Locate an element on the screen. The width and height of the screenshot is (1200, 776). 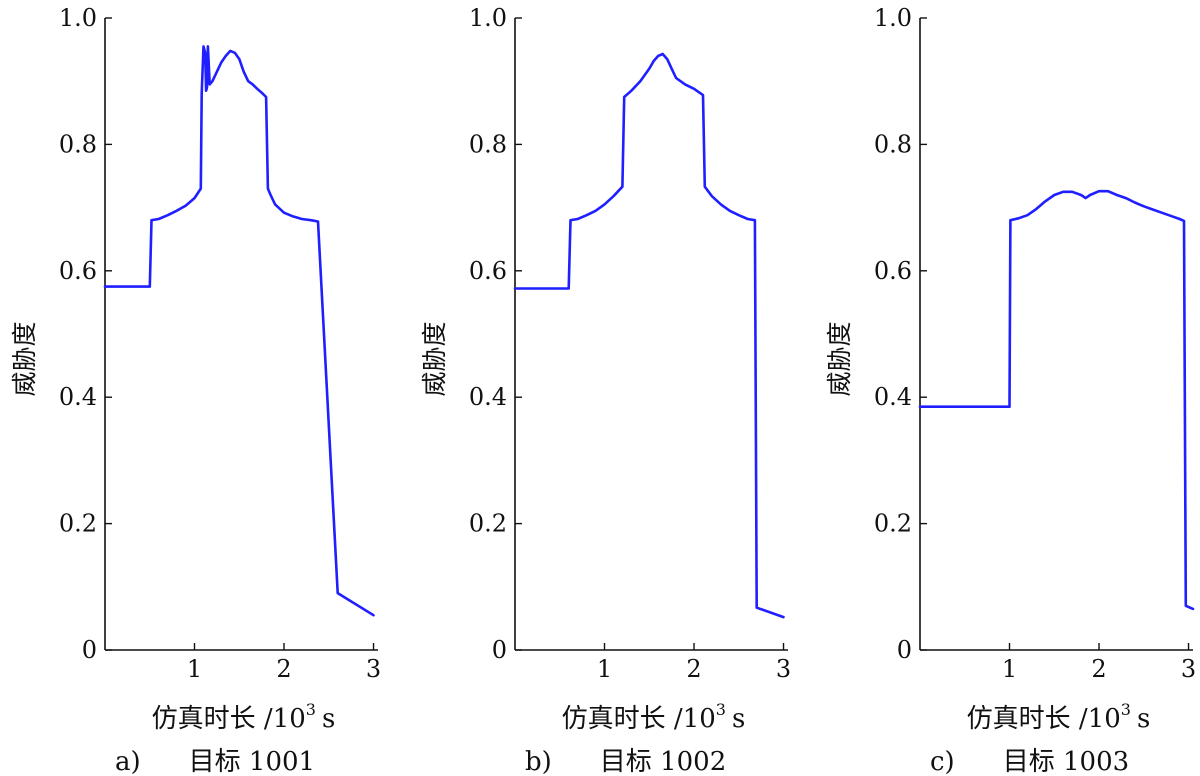
panel-caption: a) 目标 1001 is located at coordinates (215, 761).